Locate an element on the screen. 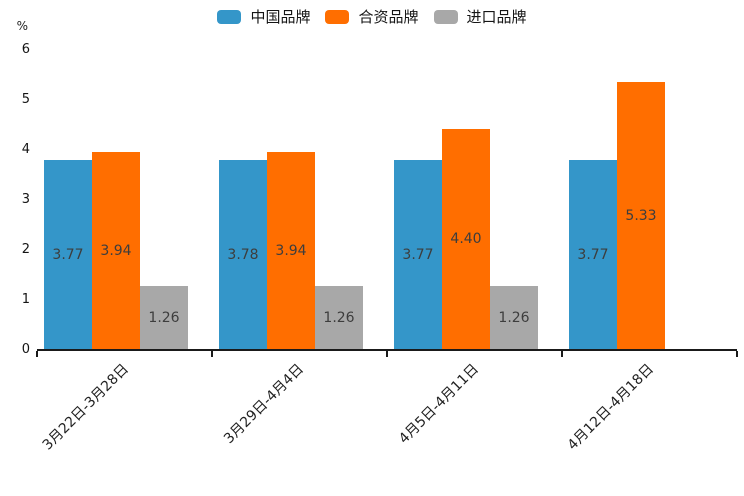 This screenshot has height=496, width=744. bar-import-brand-group2: 1.26 is located at coordinates (339, 317).